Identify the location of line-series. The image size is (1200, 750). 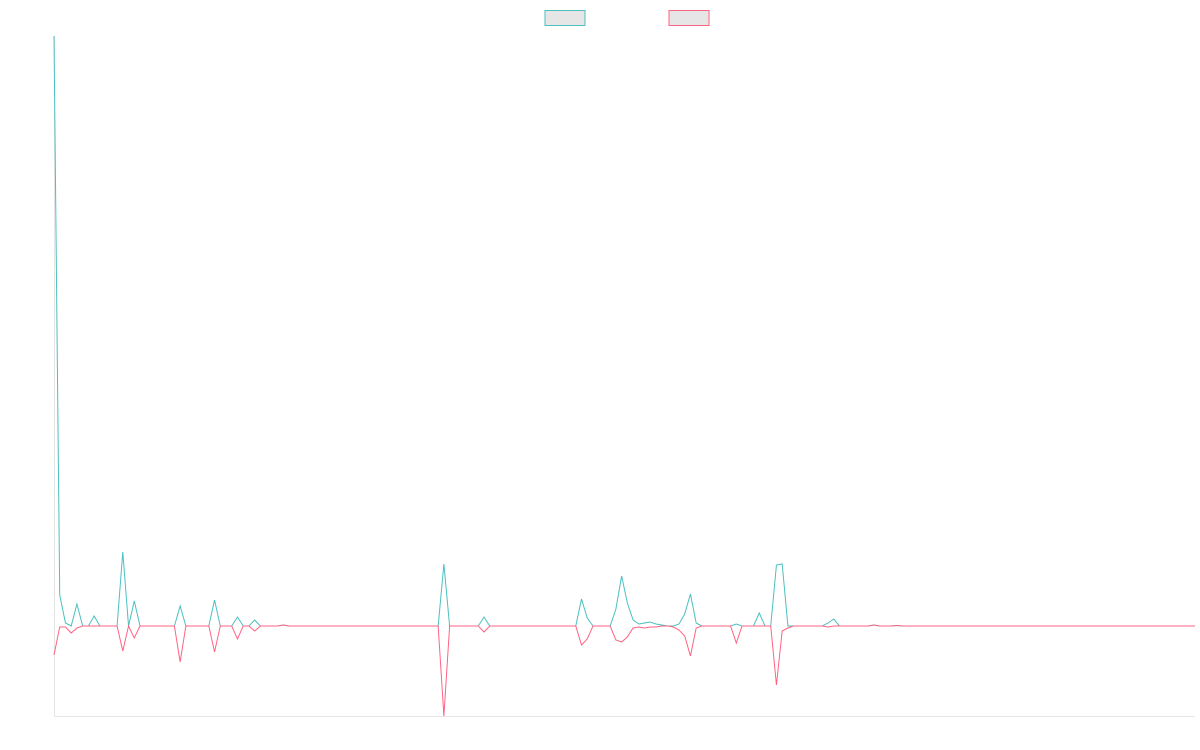
(624, 670).